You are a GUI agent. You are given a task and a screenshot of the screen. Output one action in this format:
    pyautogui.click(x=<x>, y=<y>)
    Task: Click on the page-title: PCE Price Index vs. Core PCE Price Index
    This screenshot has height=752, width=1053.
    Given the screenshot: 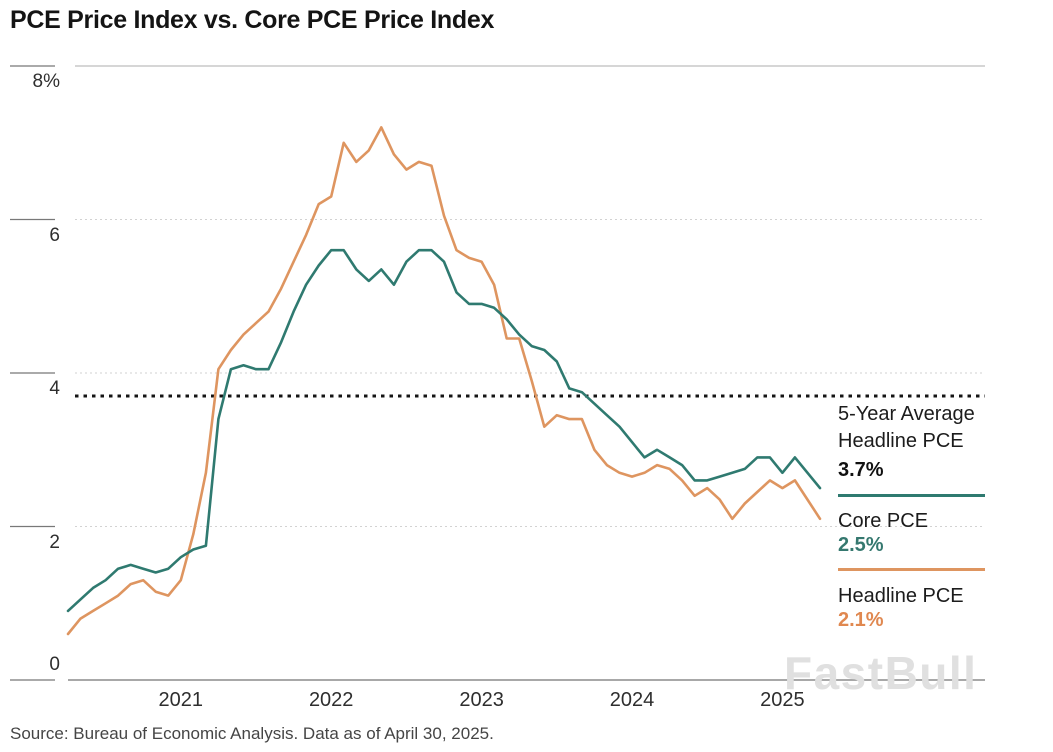 What is the action you would take?
    pyautogui.click(x=252, y=20)
    